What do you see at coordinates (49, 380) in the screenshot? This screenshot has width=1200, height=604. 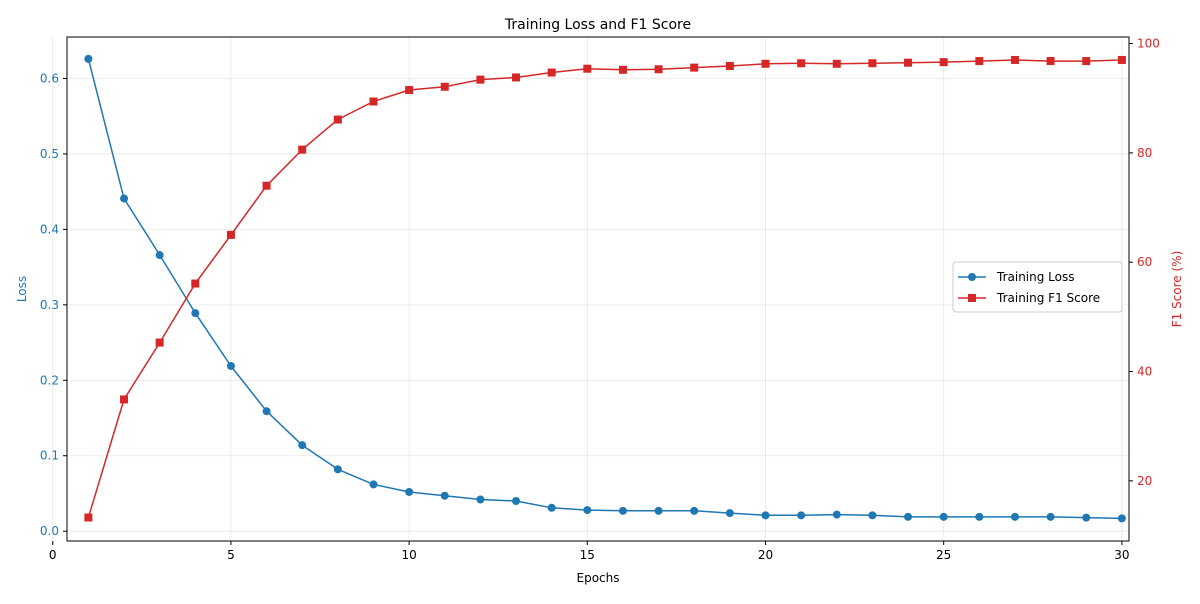 I see `left-y-tick-label: 0.2` at bounding box center [49, 380].